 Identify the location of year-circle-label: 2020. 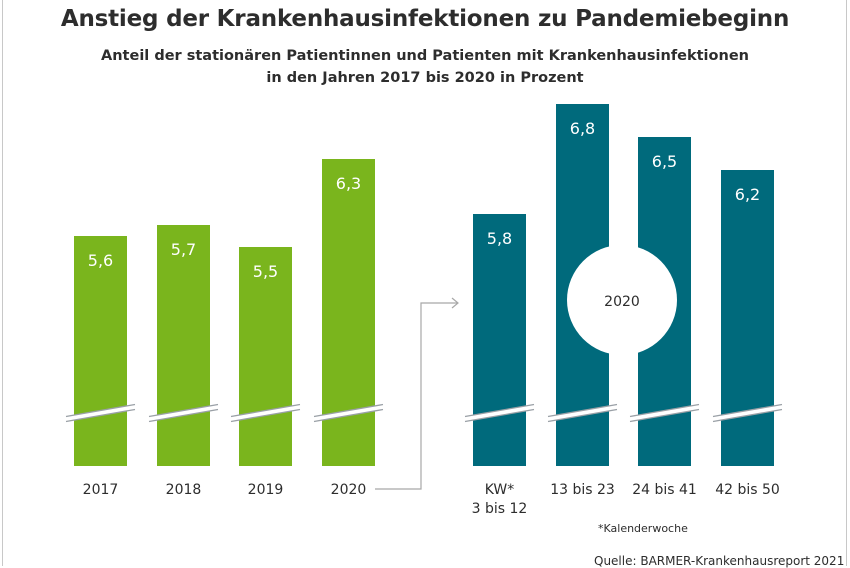
(622, 302).